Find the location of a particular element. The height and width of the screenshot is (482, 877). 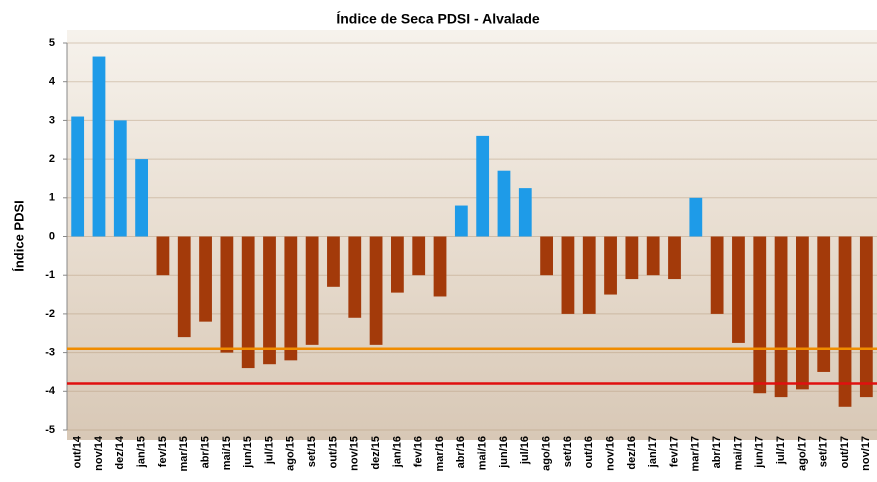

x-tick-label: jul/15 is located at coordinates (269, 450).